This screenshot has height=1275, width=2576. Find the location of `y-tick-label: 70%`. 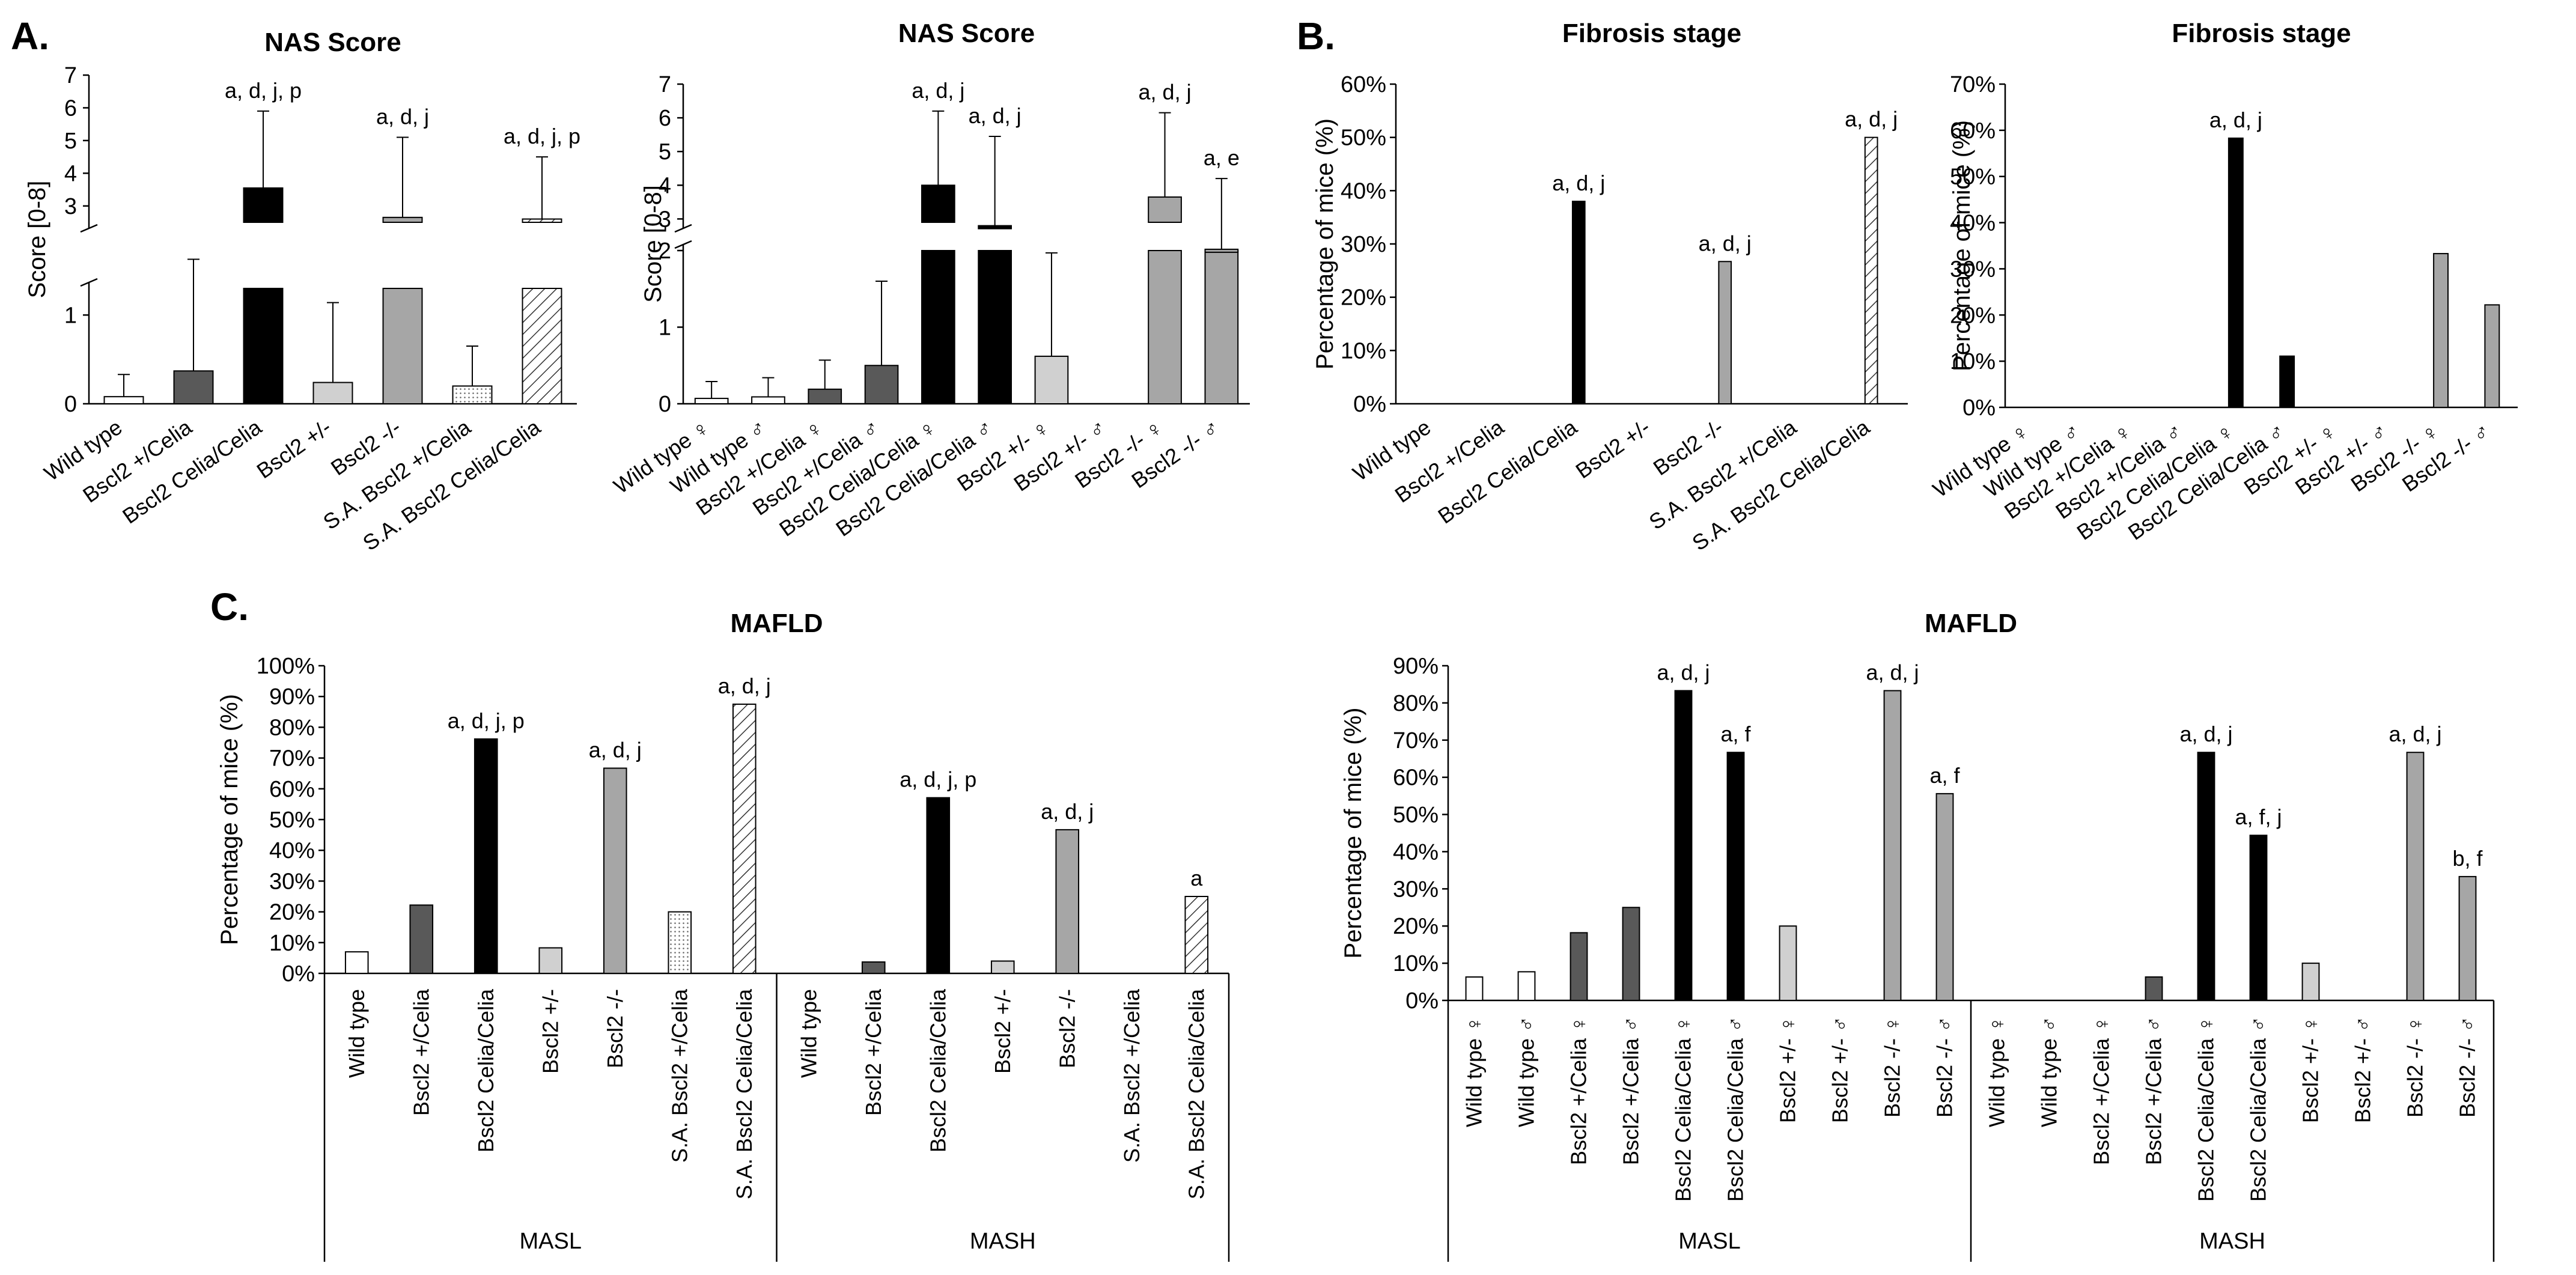

y-tick-label: 70% is located at coordinates (1416, 741).